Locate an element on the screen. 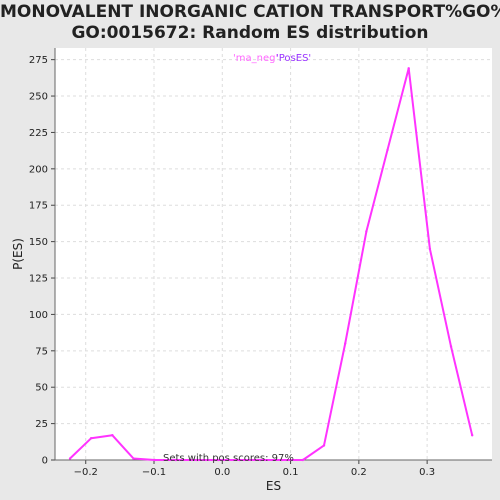 This screenshot has width=500, height=500. y-tick-label: 50 is located at coordinates (41, 388).